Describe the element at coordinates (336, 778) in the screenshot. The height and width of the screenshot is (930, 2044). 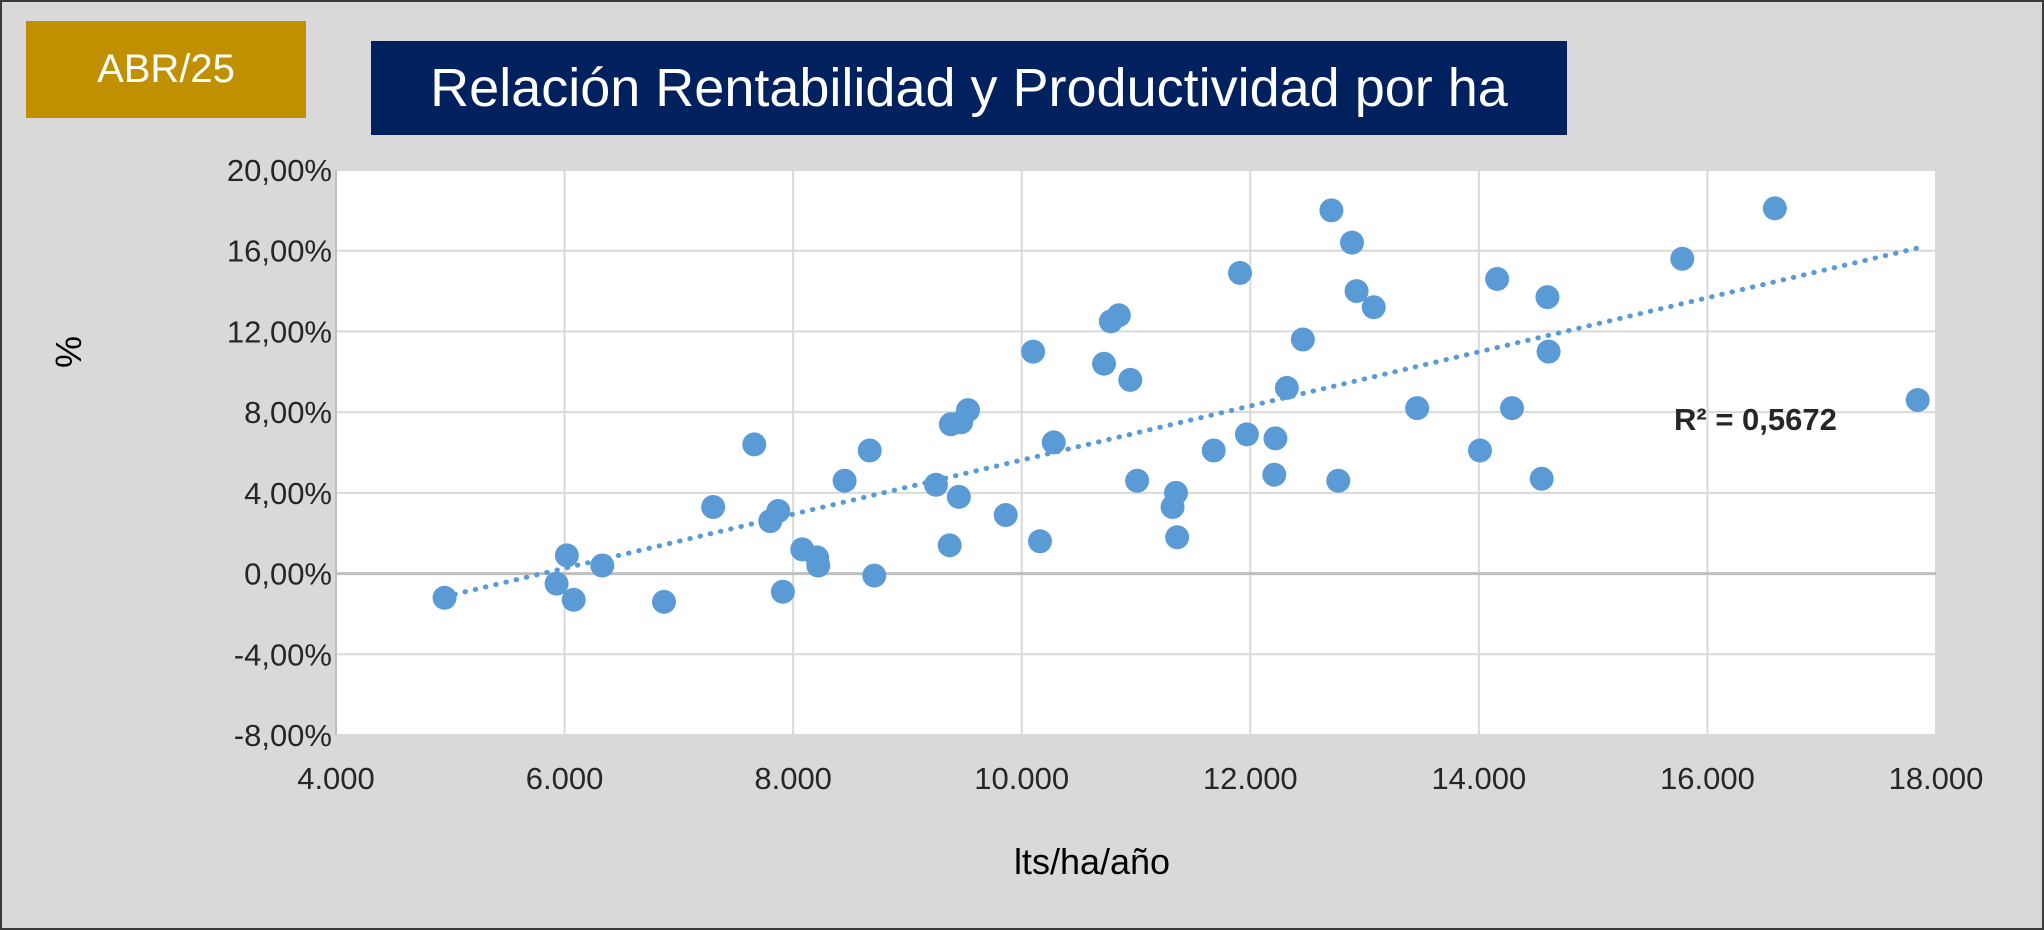
I see `x-tick-label: 4.000` at that location.